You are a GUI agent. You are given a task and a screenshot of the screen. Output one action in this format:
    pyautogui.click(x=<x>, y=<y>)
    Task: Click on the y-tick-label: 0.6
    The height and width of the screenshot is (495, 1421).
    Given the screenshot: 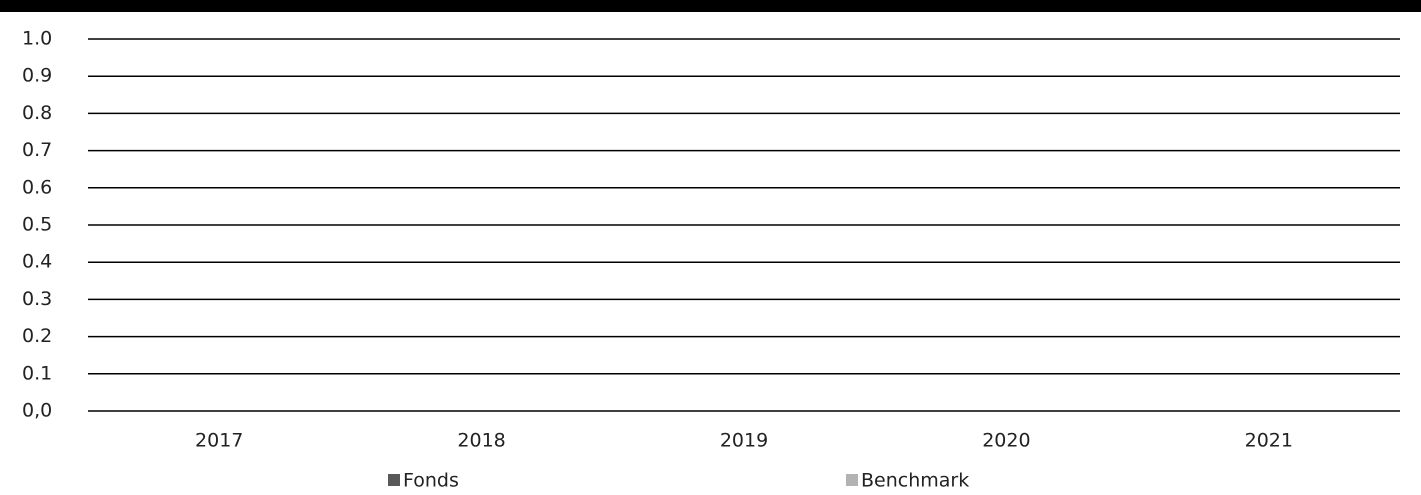 What is the action you would take?
    pyautogui.click(x=37, y=187)
    